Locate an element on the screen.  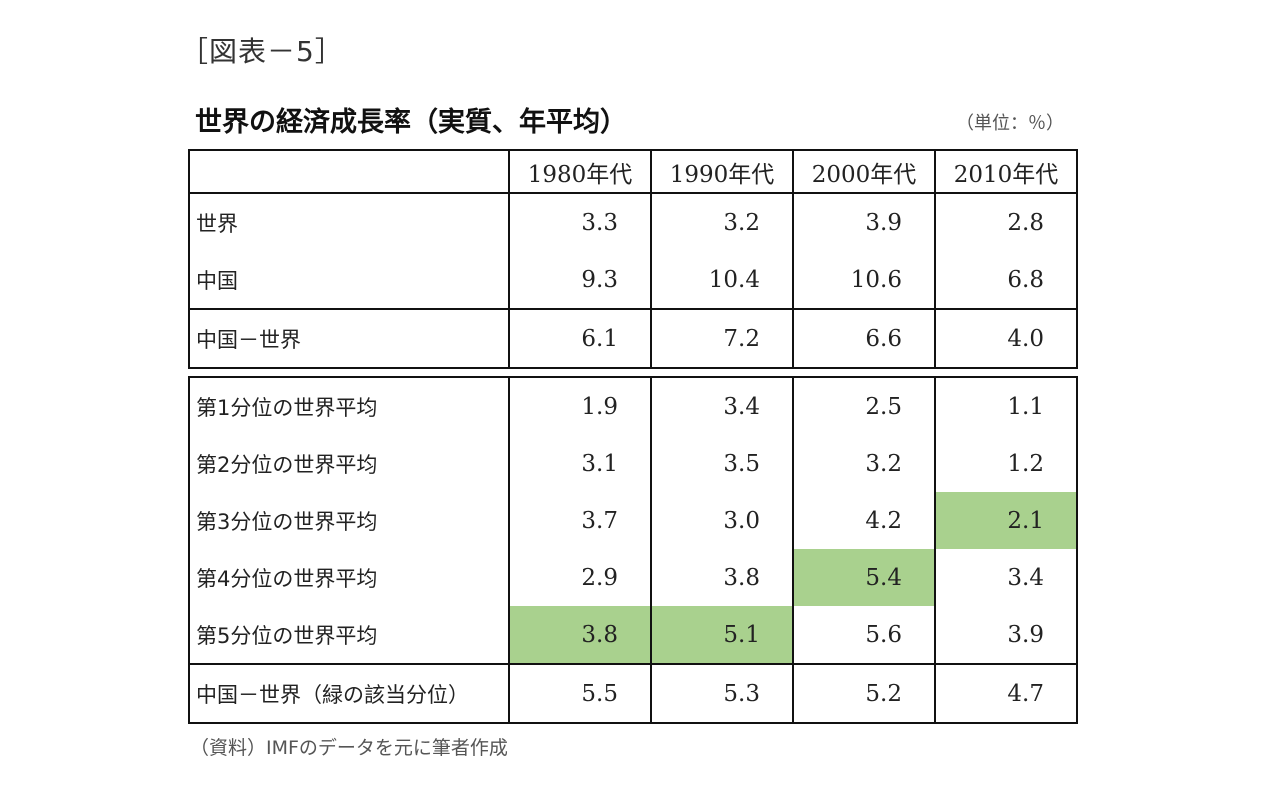
figure-label: ［図表－5］ is located at coordinates (262, 51).